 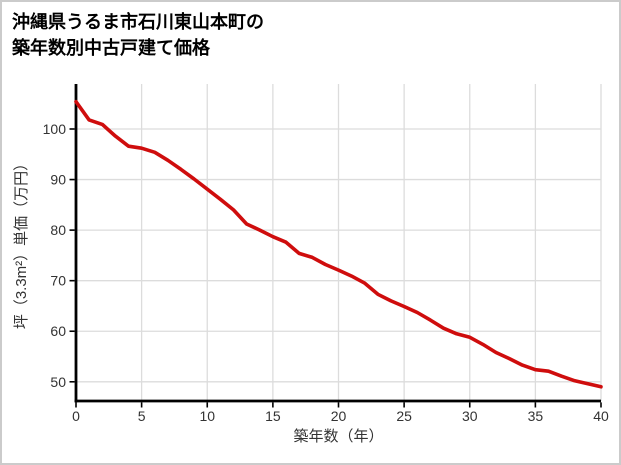 I want to click on x-tick-label: 5, so click(x=142, y=416).